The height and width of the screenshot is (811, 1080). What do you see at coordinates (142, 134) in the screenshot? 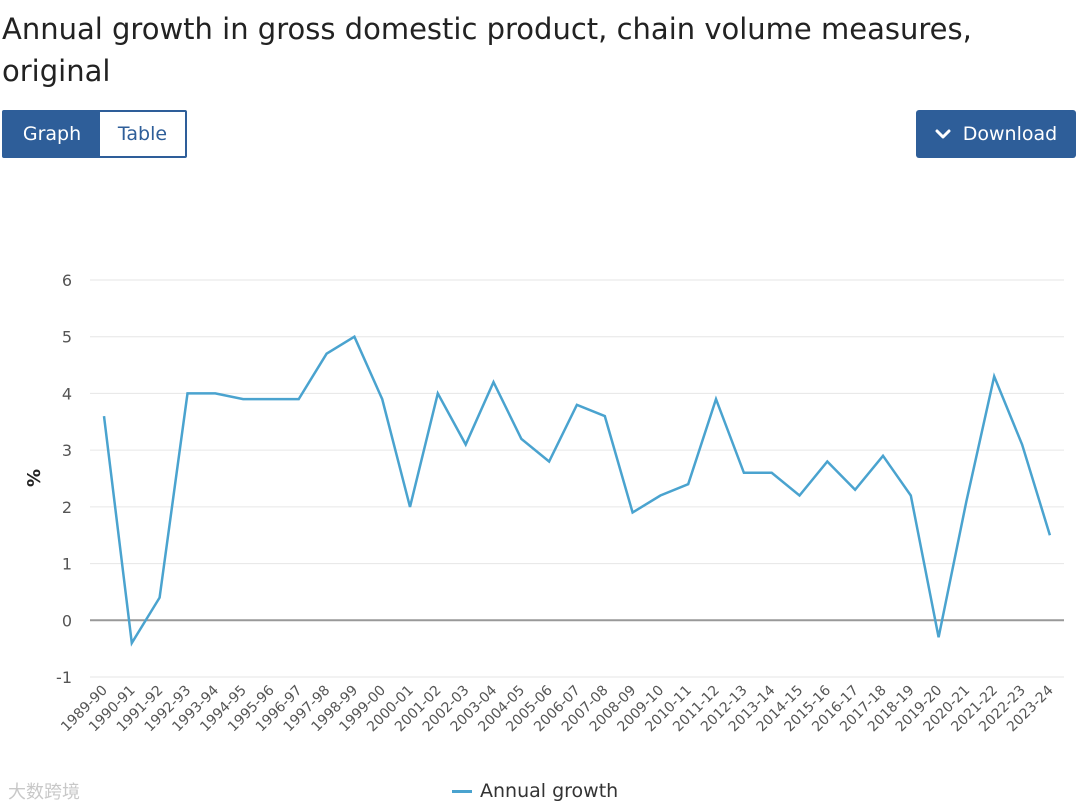
I see `table-tab: Table` at bounding box center [142, 134].